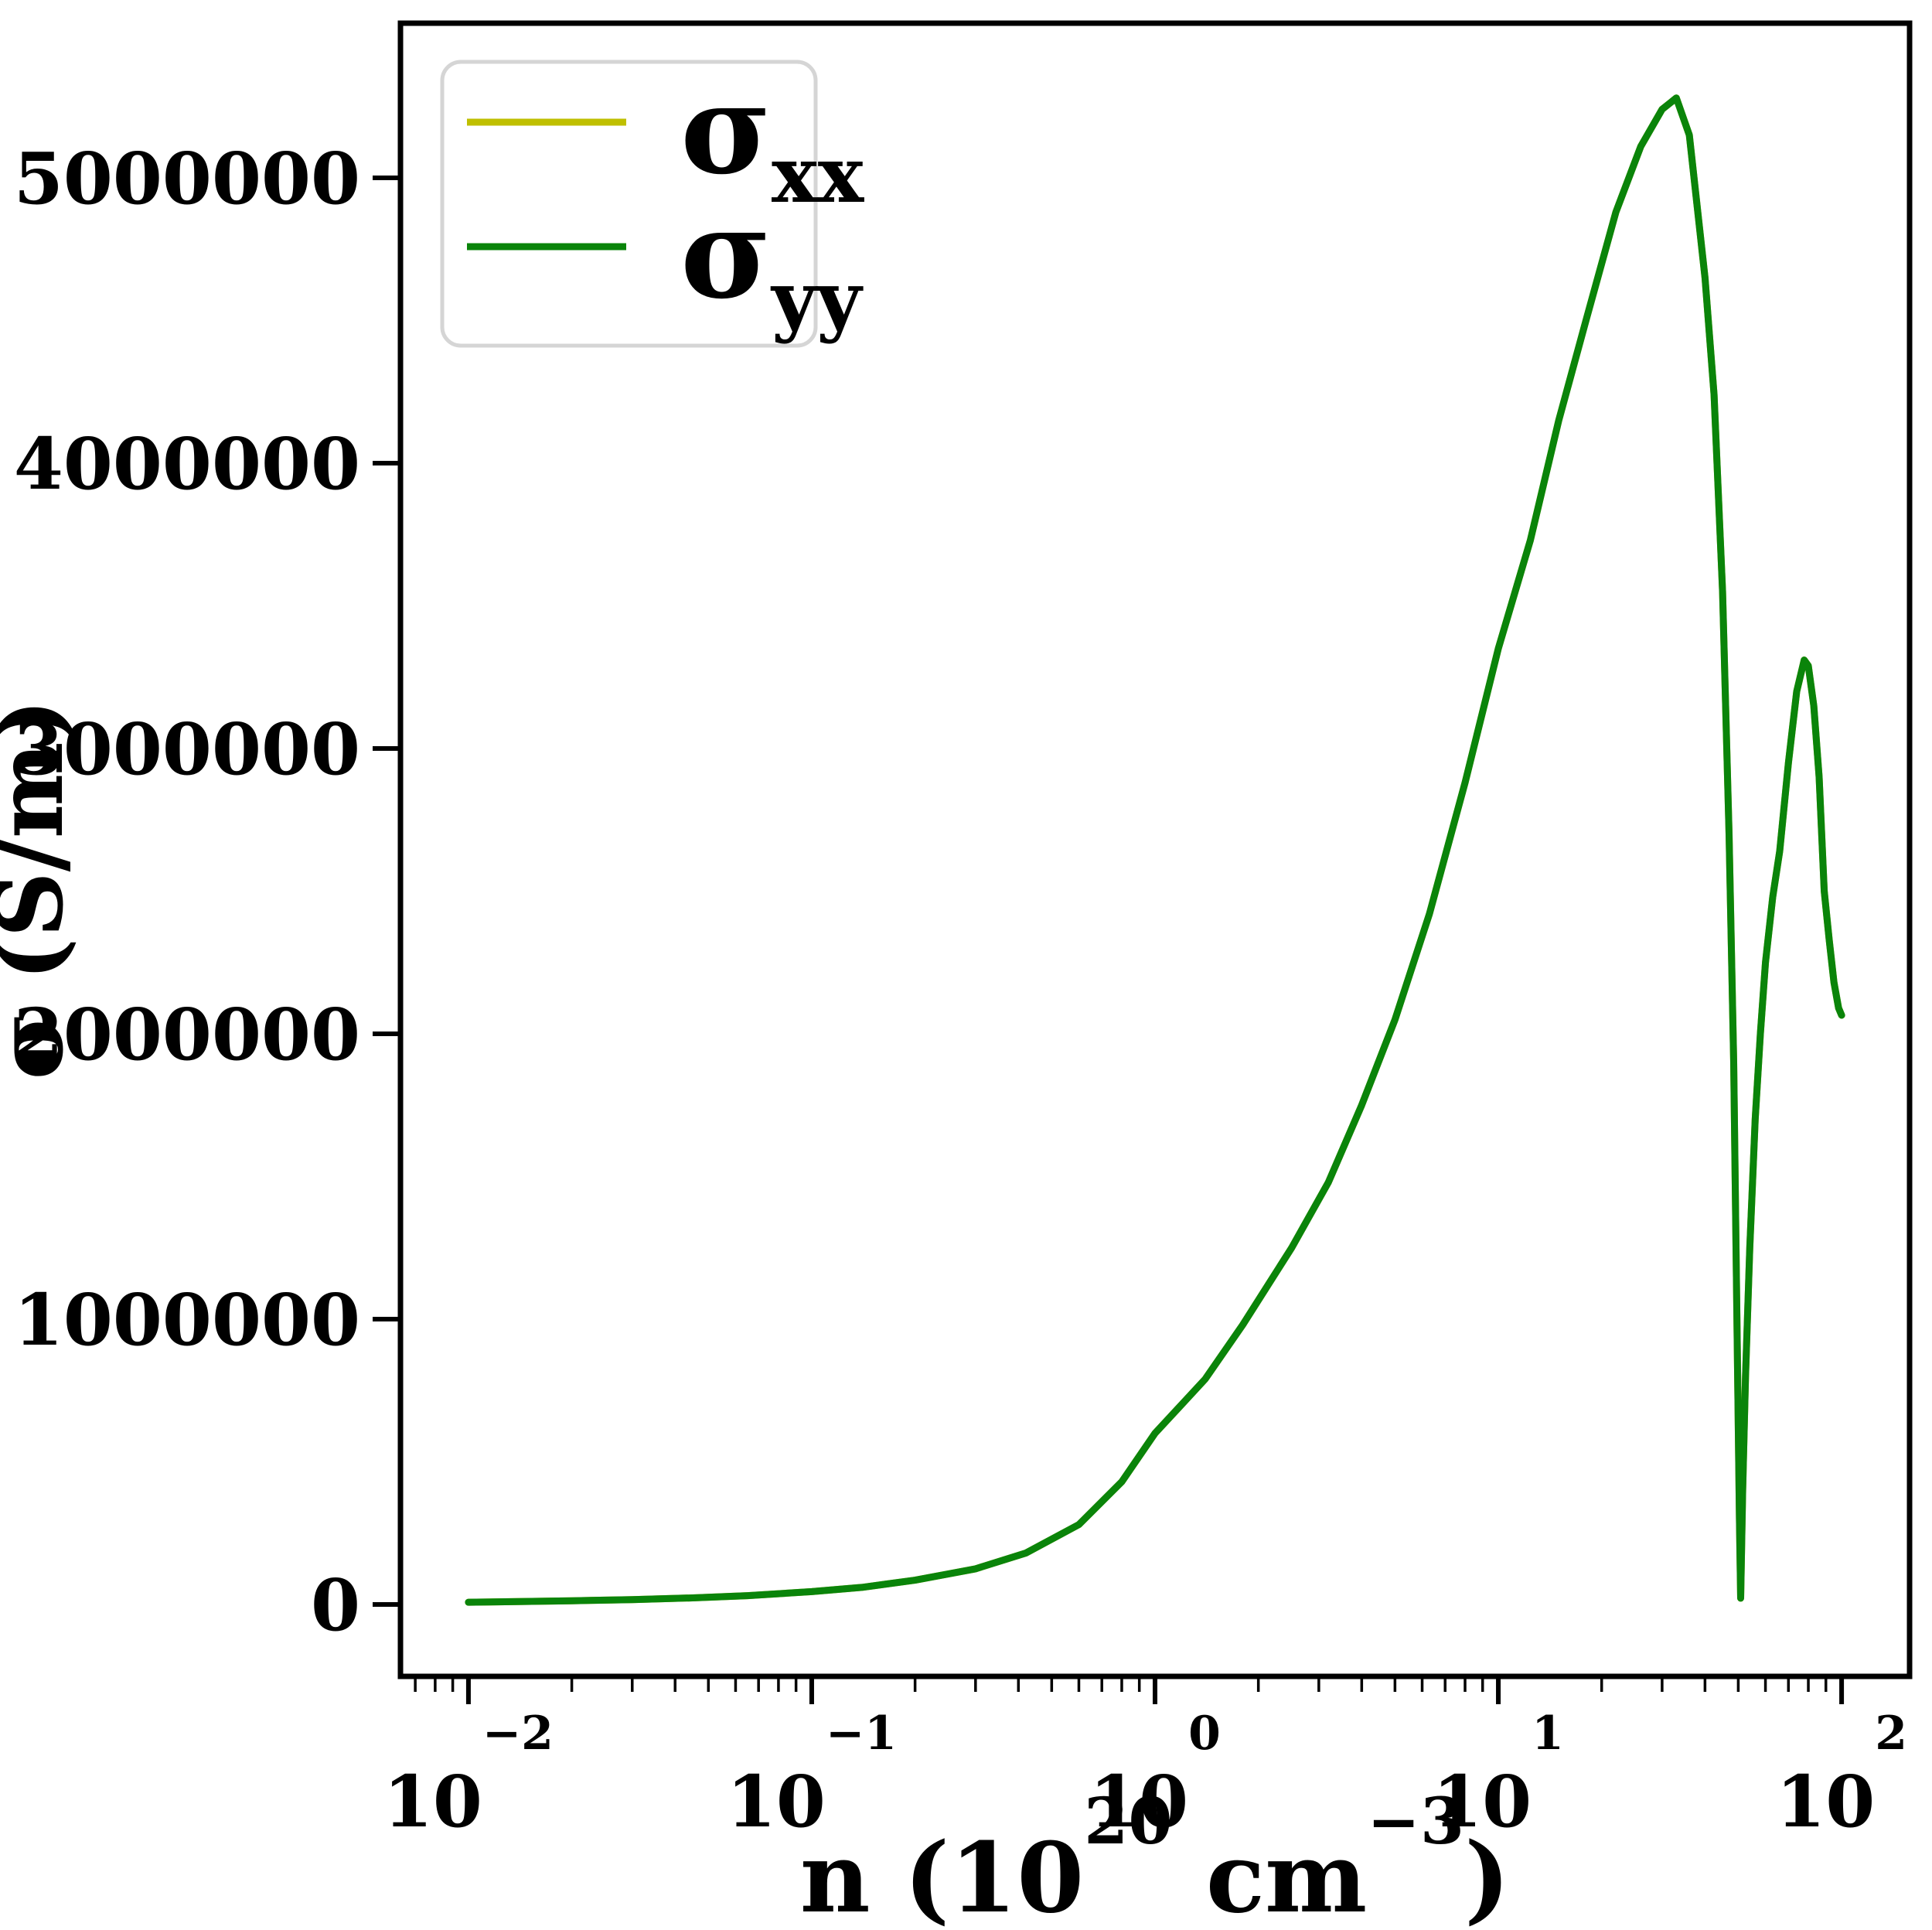 The image size is (1932, 1930). I want to click on y-tick-label: 5000000, so click(187, 178).